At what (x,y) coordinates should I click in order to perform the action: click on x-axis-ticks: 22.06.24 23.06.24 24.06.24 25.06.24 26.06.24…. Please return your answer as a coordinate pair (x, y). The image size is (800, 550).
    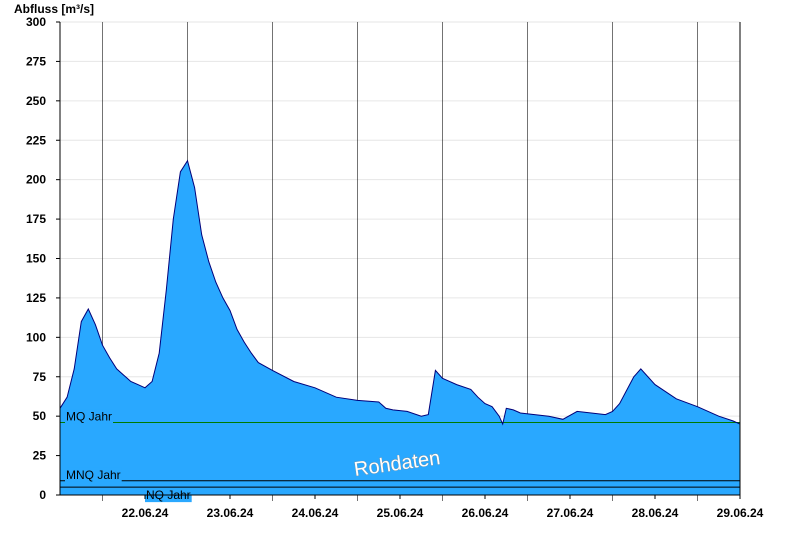
    Looking at the image, I should click on (443, 507).